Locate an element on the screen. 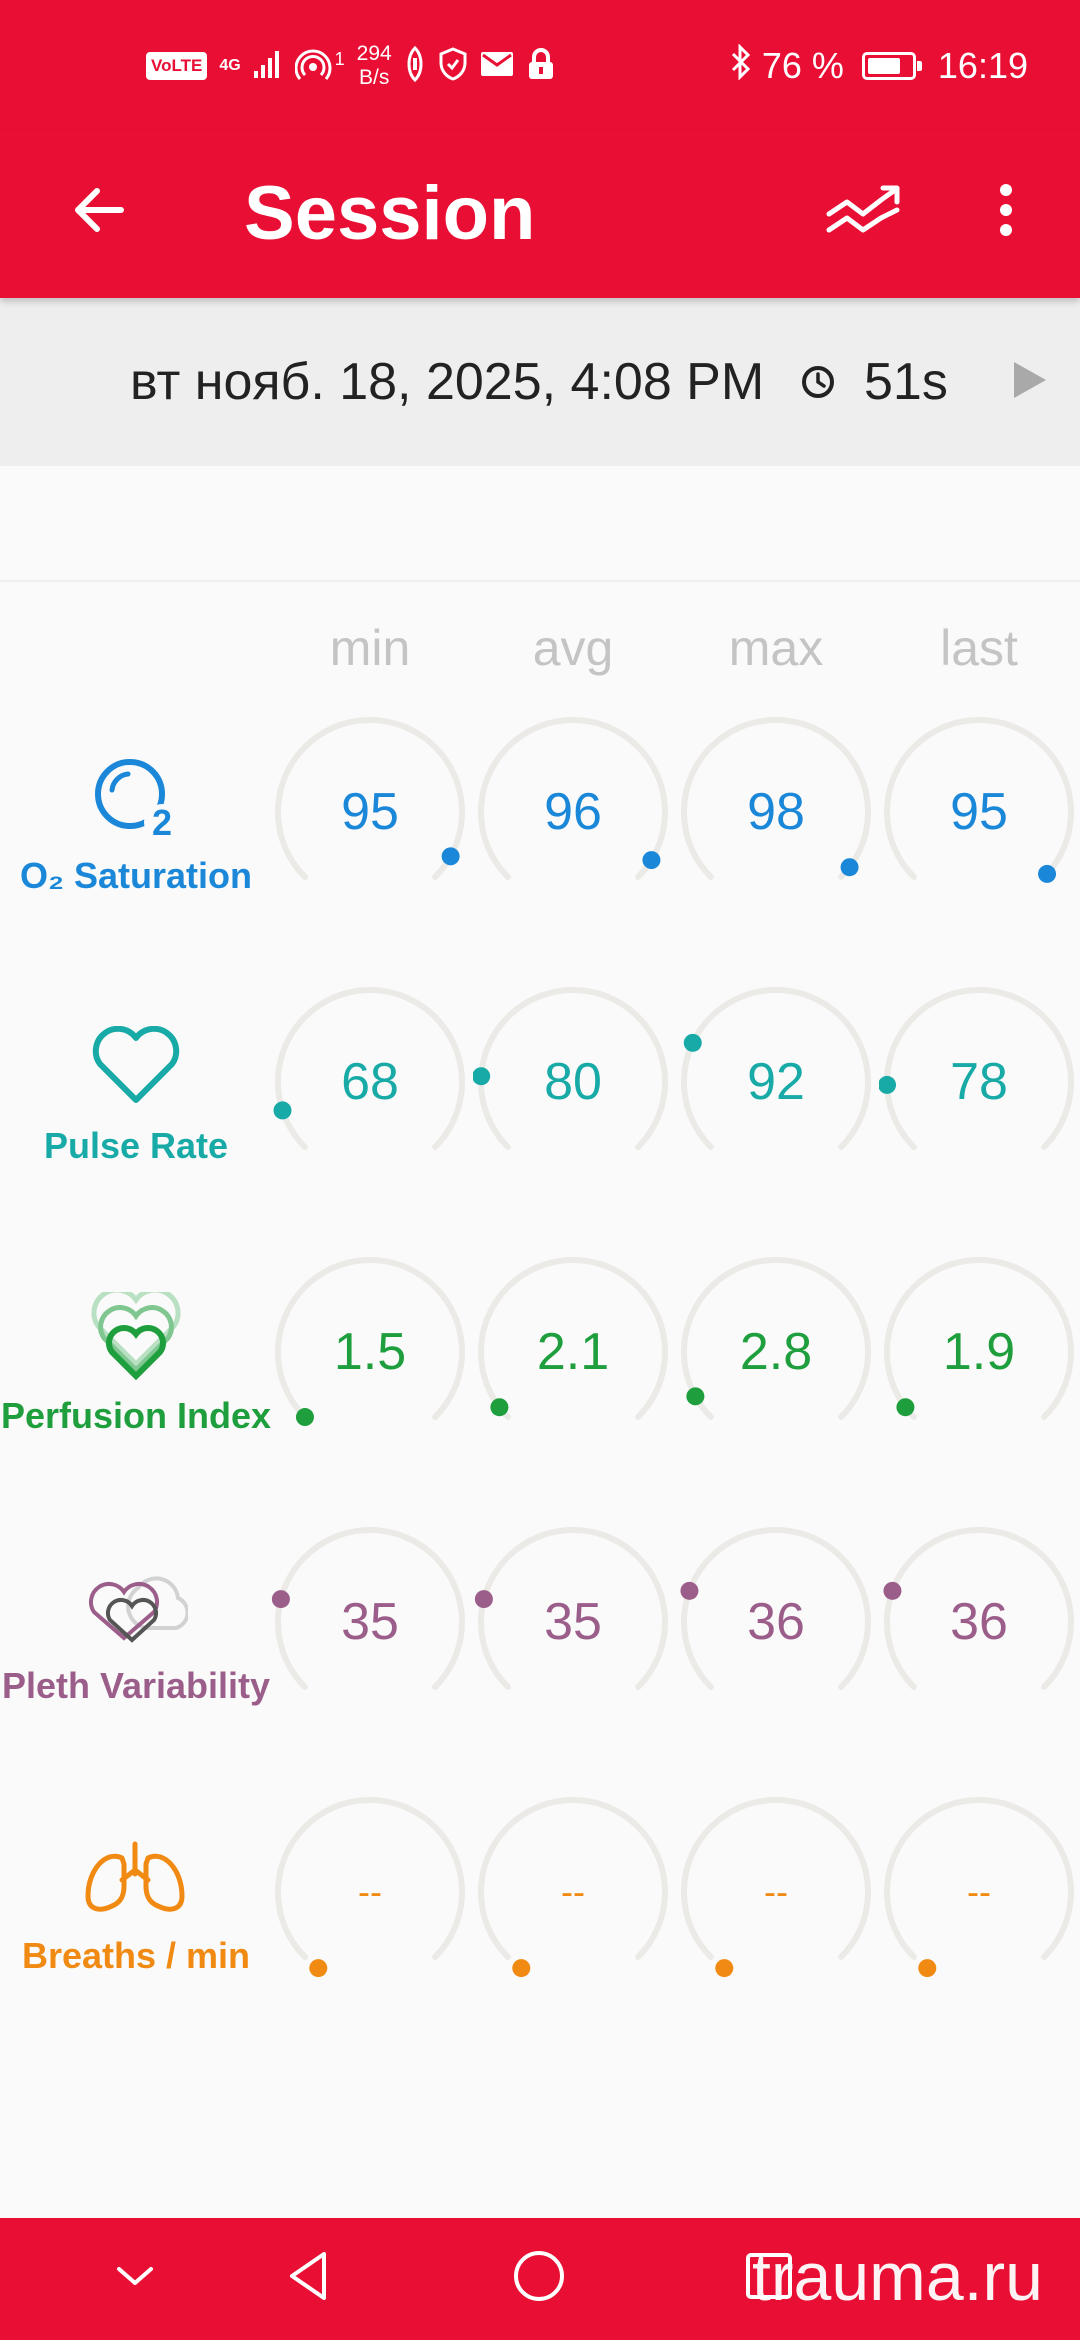 The image size is (1080, 2340). gauge-last: -- is located at coordinates (979, 1892).